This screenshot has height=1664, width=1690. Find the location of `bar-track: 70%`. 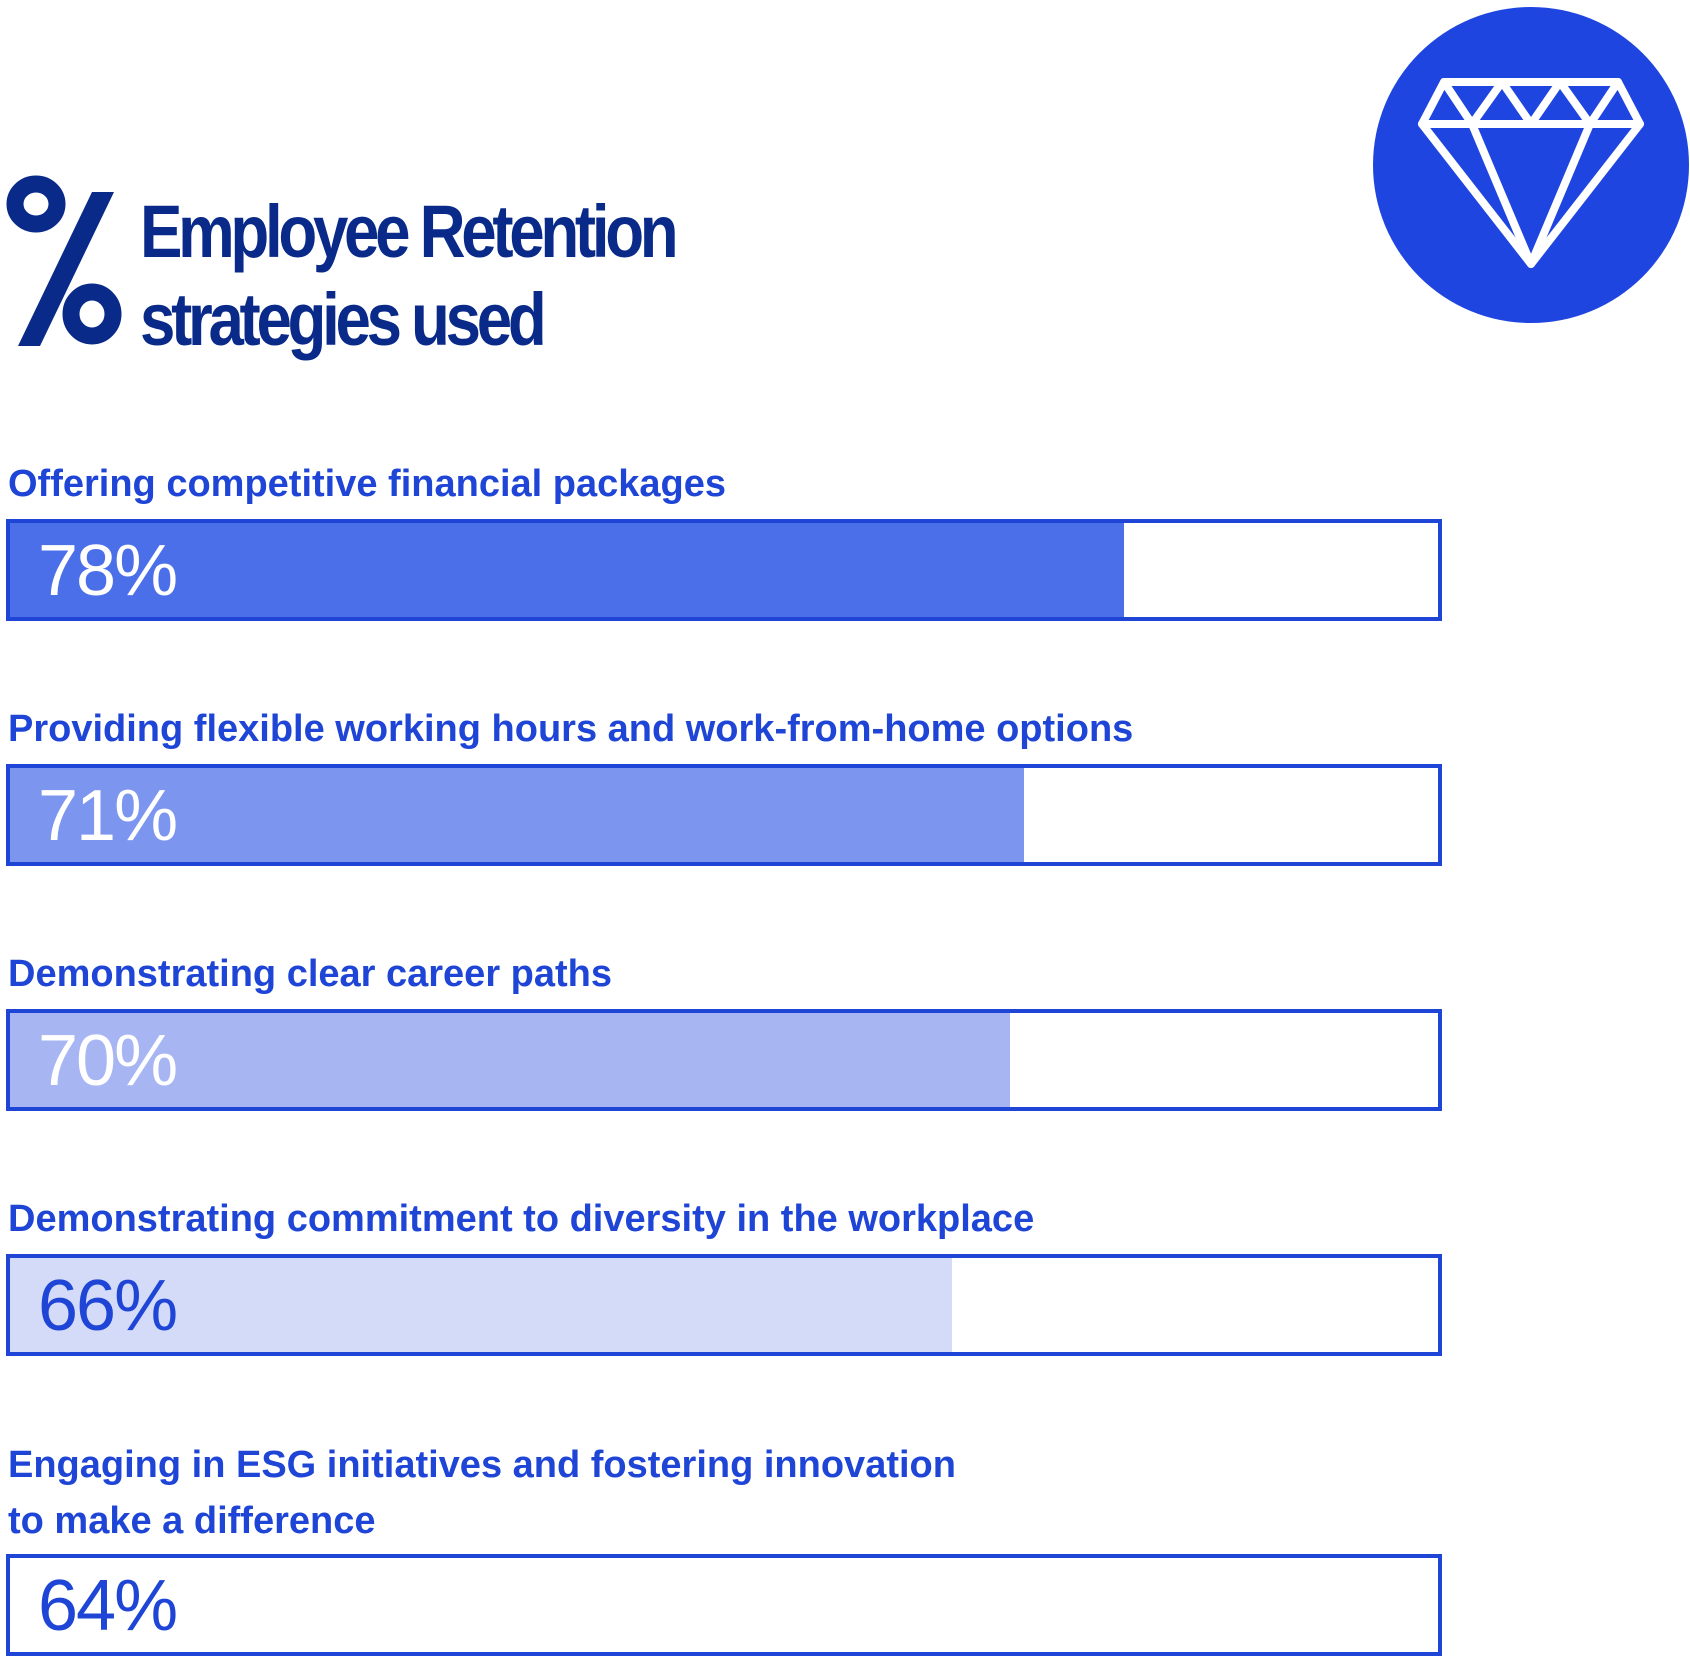

bar-track: 70% is located at coordinates (724, 1060).